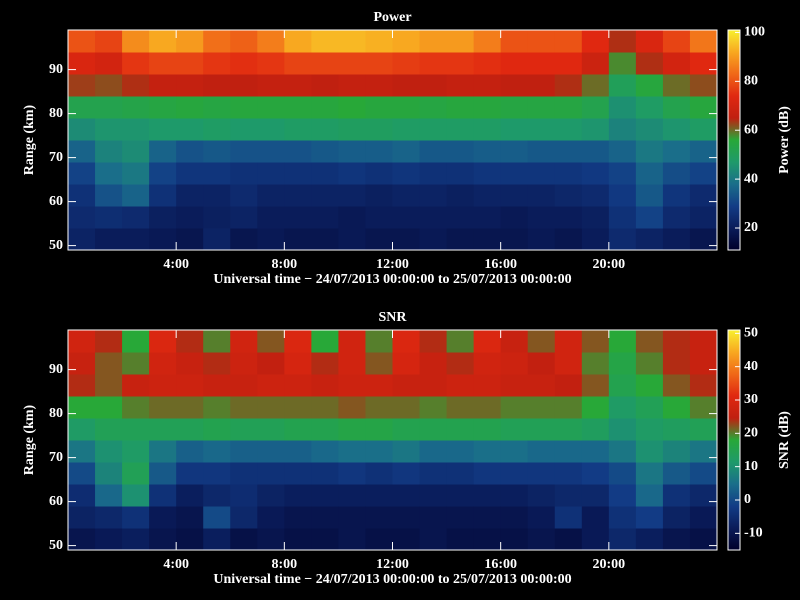 This screenshot has height=600, width=800. What do you see at coordinates (747, 499) in the screenshot?
I see `colorbar-tick-label: 0` at bounding box center [747, 499].